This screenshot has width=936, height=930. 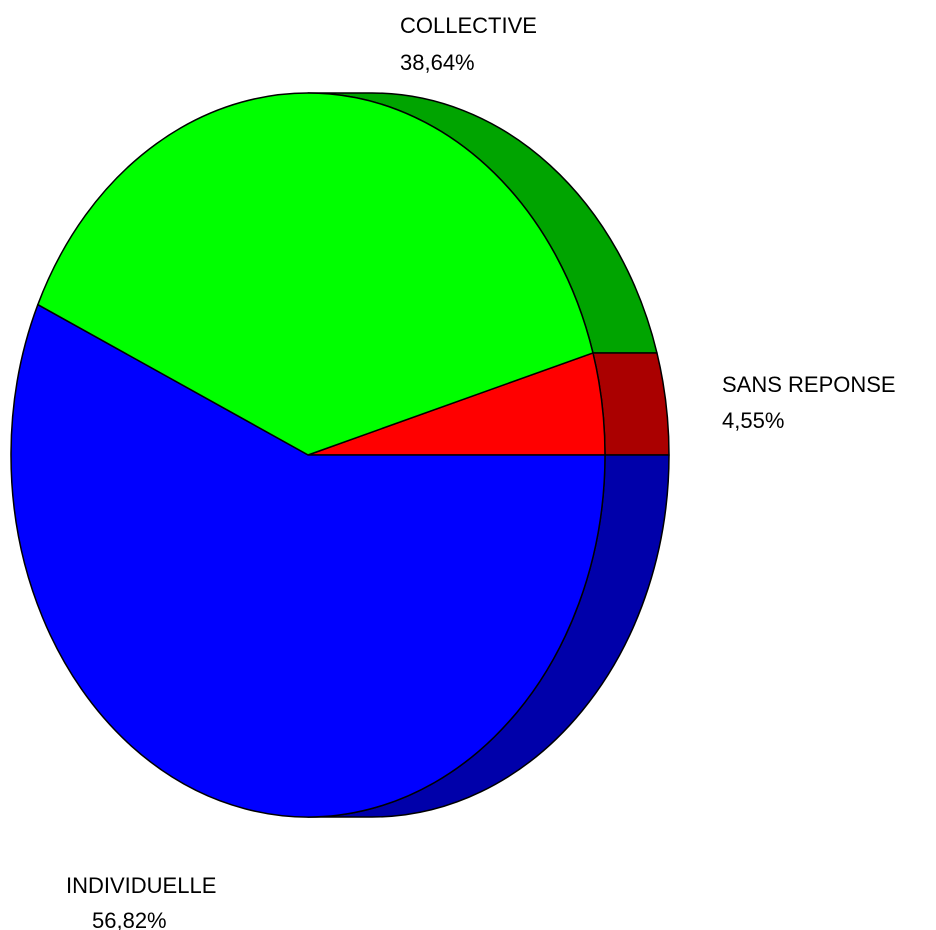 What do you see at coordinates (437, 62) in the screenshot?
I see `slice-value-collective: 38,64%` at bounding box center [437, 62].